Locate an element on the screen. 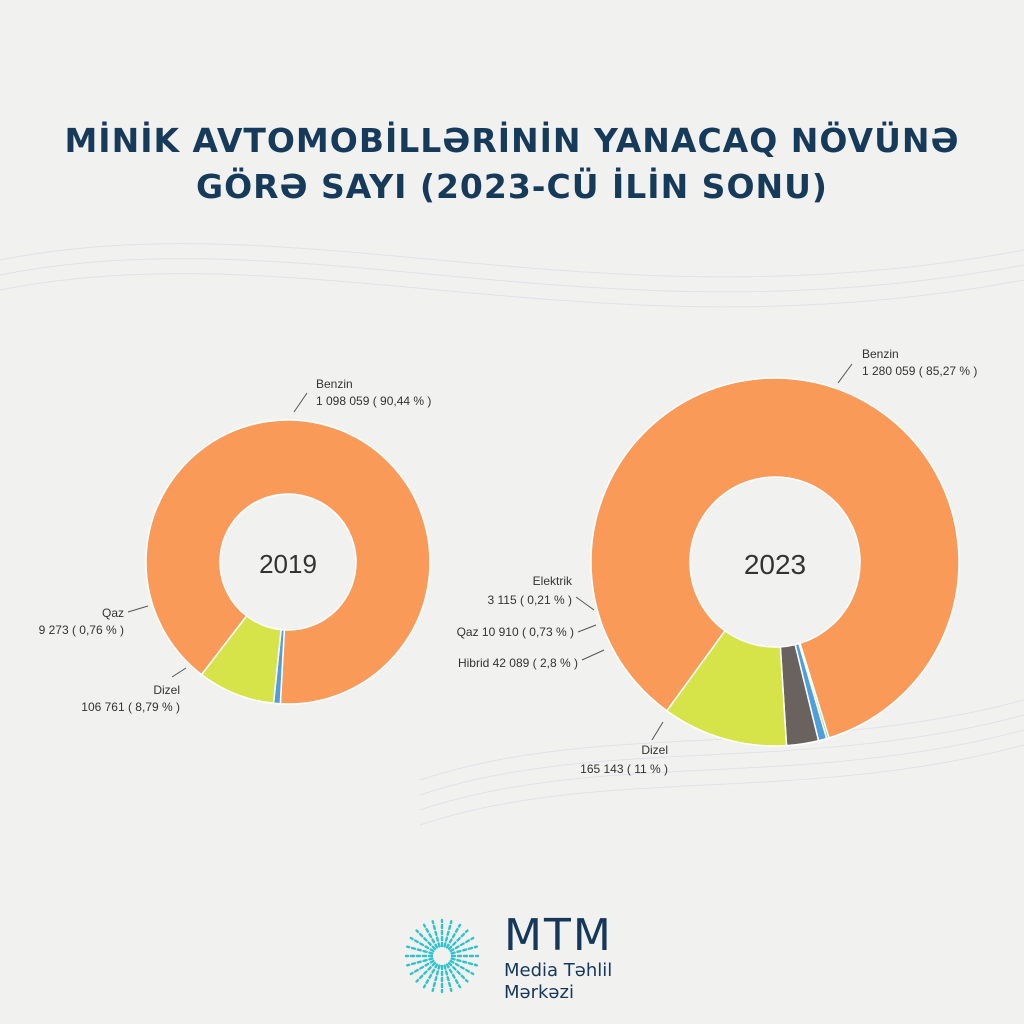 The width and height of the screenshot is (1024, 1024). center-label-2019: 2019 is located at coordinates (288, 564).